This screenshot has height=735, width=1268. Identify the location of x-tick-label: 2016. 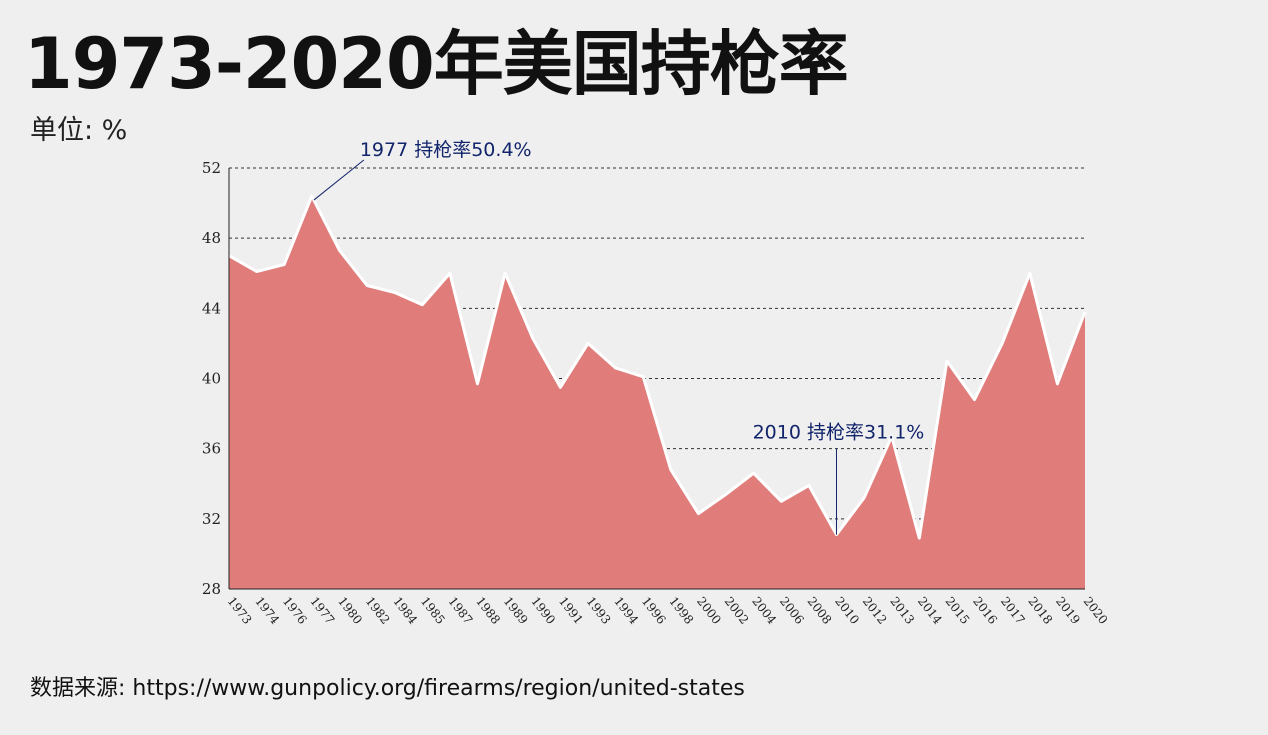
(985, 610).